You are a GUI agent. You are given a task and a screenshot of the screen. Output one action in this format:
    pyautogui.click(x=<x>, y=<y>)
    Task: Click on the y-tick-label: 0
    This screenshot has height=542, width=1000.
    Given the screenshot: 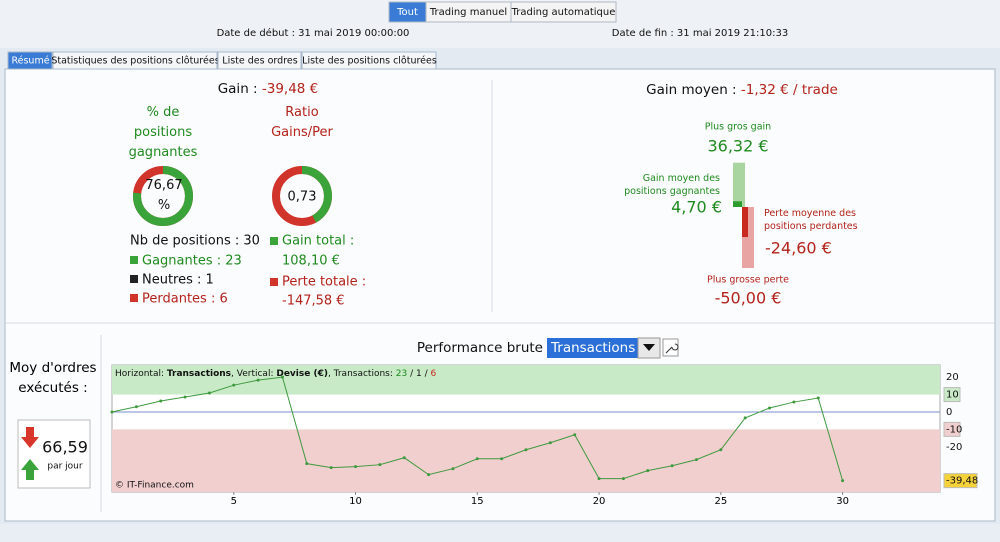 What is the action you would take?
    pyautogui.click(x=949, y=412)
    